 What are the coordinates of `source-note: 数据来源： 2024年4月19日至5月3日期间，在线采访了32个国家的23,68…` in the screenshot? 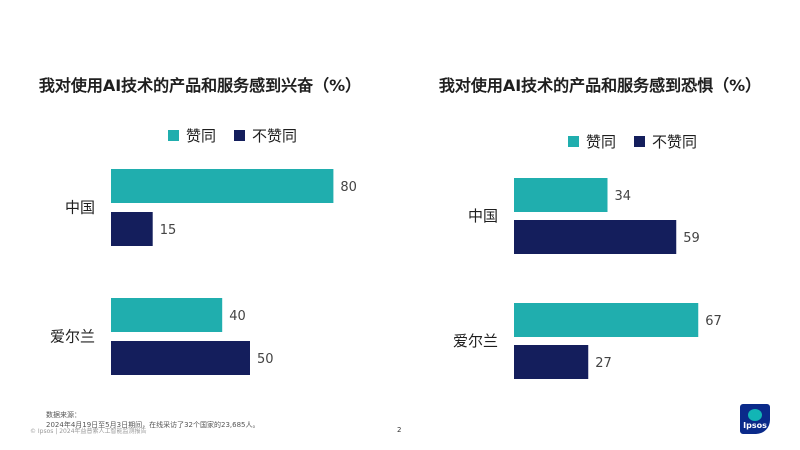 It's located at (152, 420).